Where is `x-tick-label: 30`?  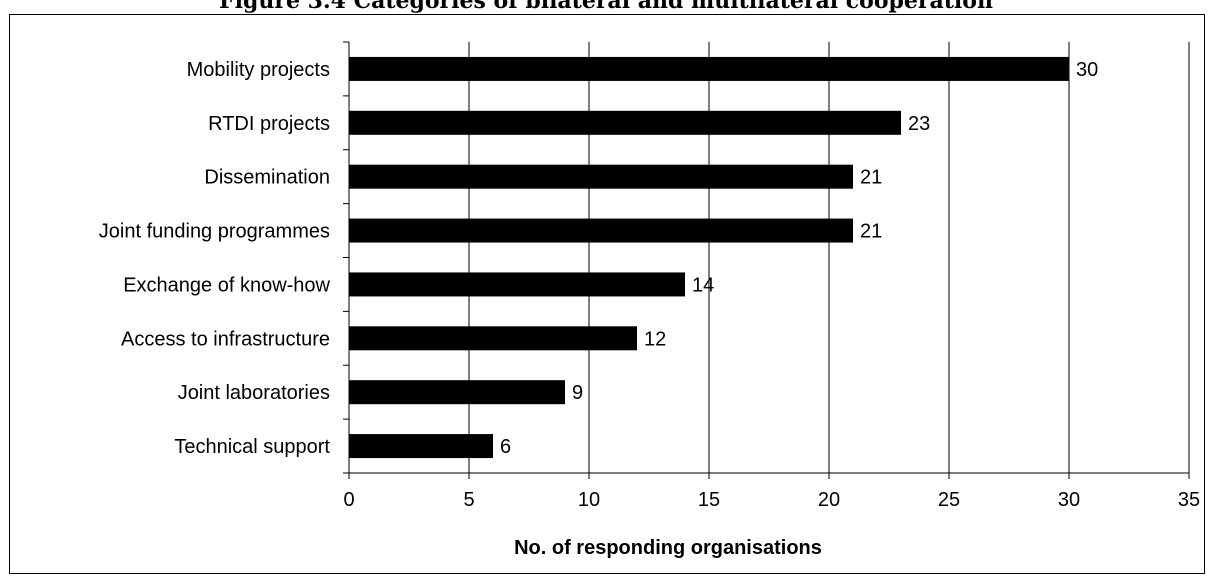
x-tick-label: 30 is located at coordinates (1069, 500).